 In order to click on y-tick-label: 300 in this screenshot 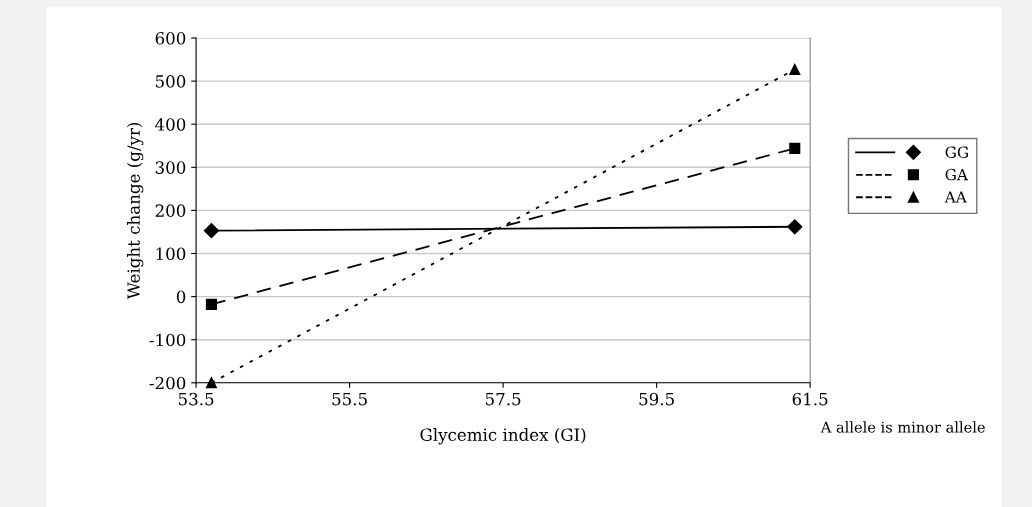, I will do `click(170, 167)`.